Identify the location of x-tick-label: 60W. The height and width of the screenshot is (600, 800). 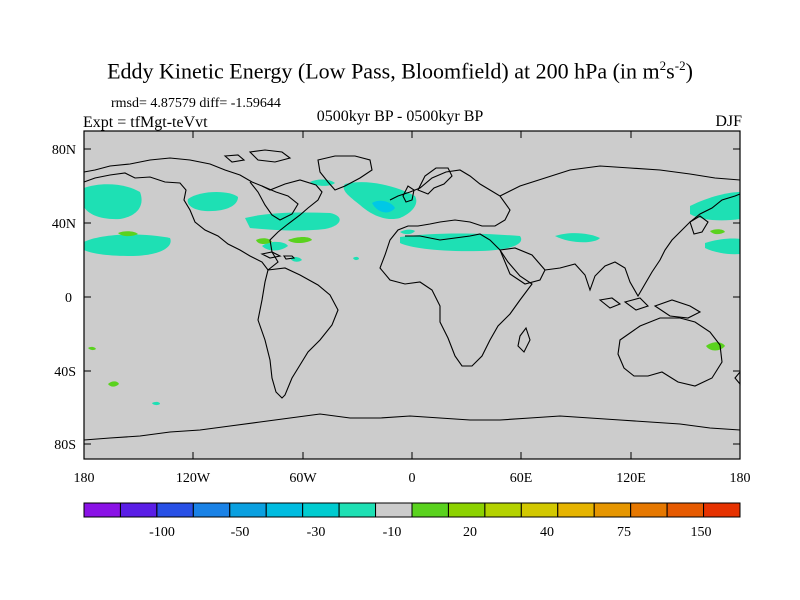
(303, 478).